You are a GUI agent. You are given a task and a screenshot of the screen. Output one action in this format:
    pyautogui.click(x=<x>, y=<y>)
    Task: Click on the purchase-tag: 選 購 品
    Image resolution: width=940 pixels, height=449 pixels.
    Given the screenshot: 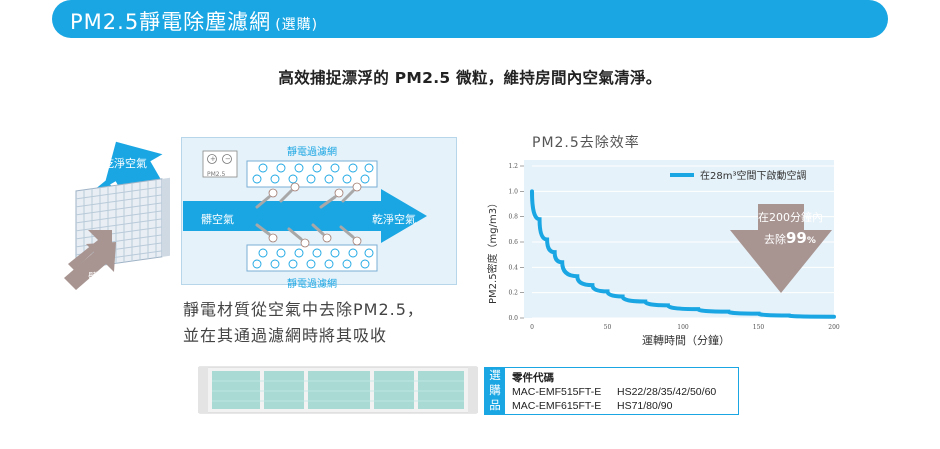 What is the action you would take?
    pyautogui.click(x=495, y=391)
    